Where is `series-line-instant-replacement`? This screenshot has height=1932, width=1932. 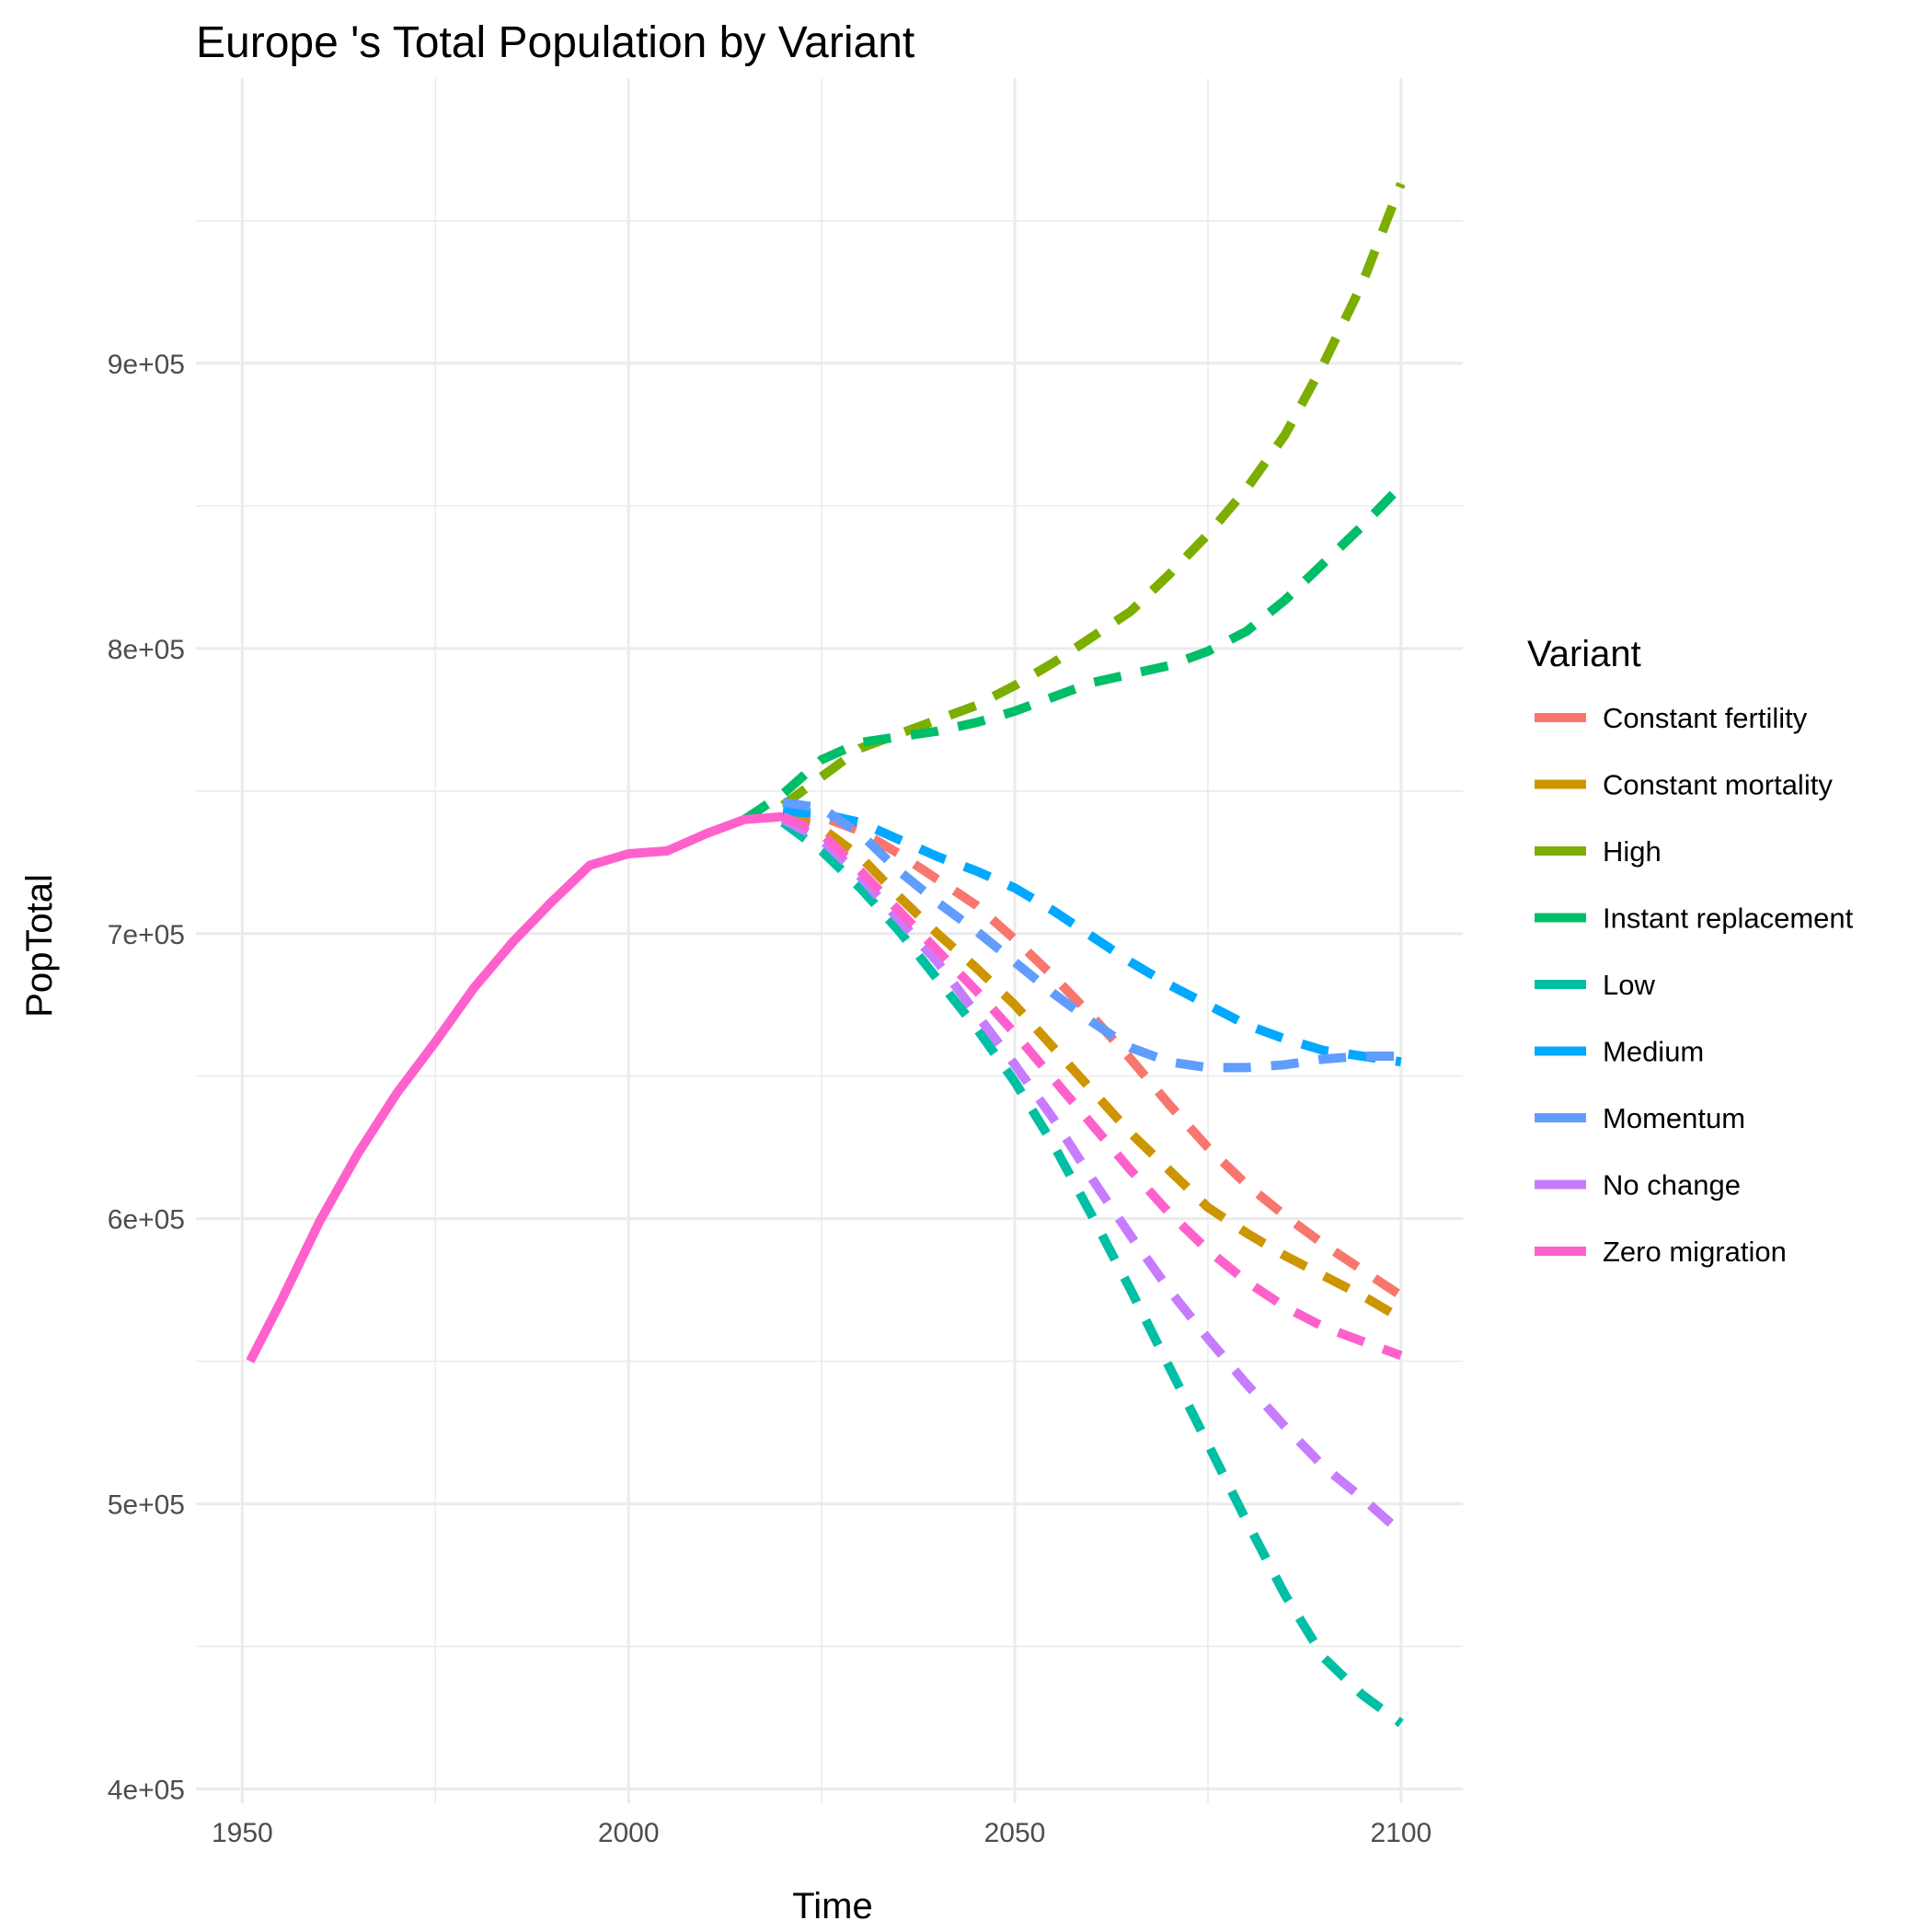
series-line-instant-replacement is located at coordinates (1073, 652).